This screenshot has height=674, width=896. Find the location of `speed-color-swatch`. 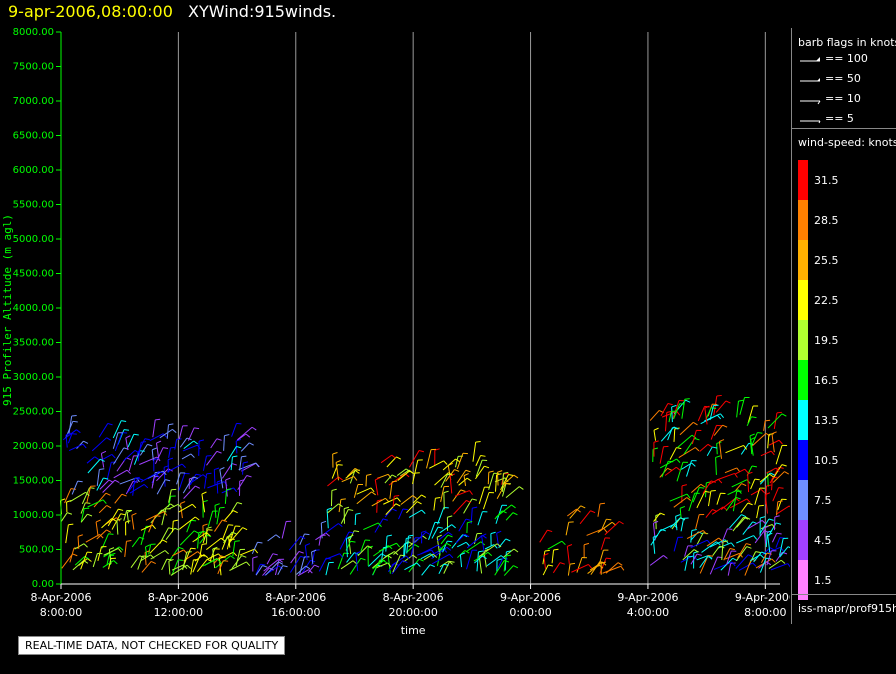

speed-color-swatch is located at coordinates (803, 220).